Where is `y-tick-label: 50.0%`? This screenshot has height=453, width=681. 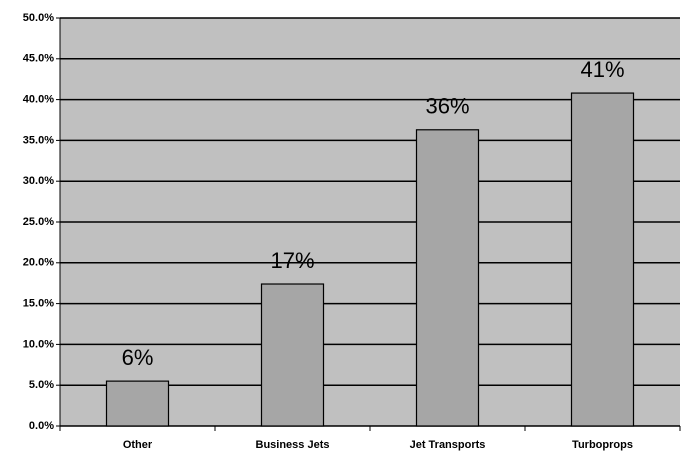
y-tick-label: 50.0% is located at coordinates (38, 18).